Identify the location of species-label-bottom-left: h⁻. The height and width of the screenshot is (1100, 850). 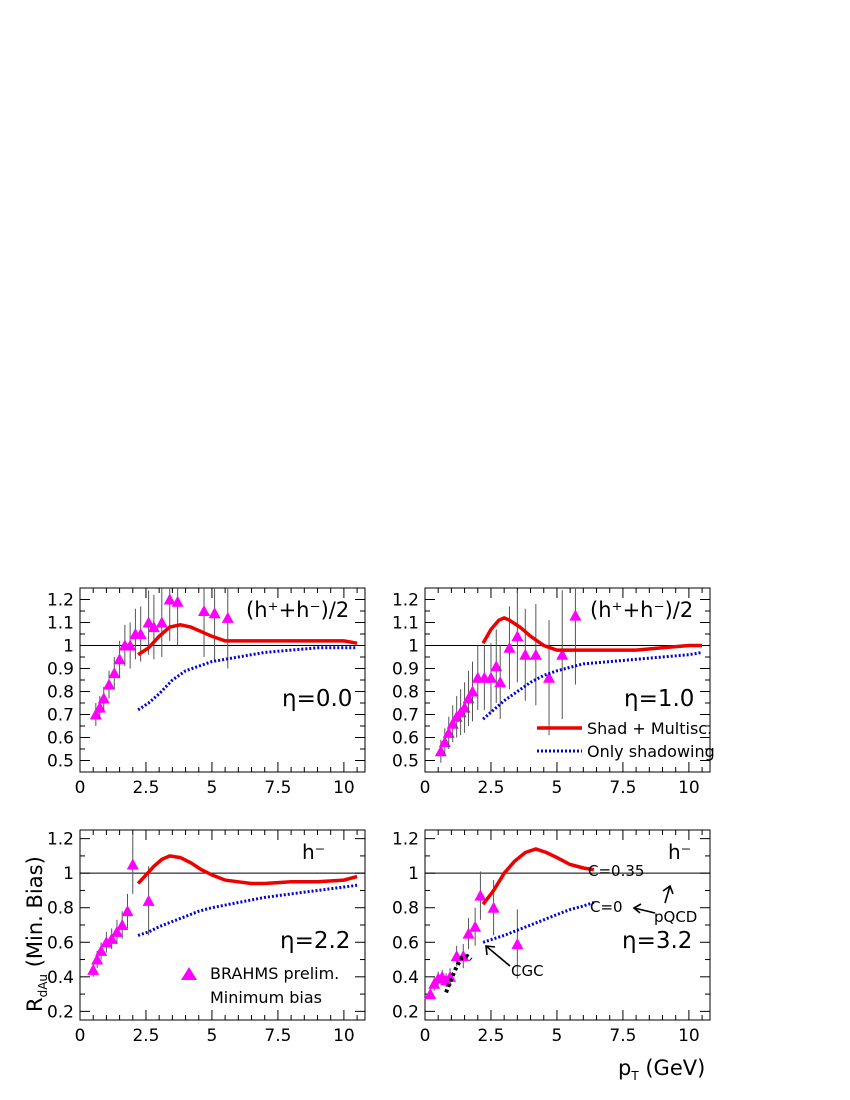
(313, 852).